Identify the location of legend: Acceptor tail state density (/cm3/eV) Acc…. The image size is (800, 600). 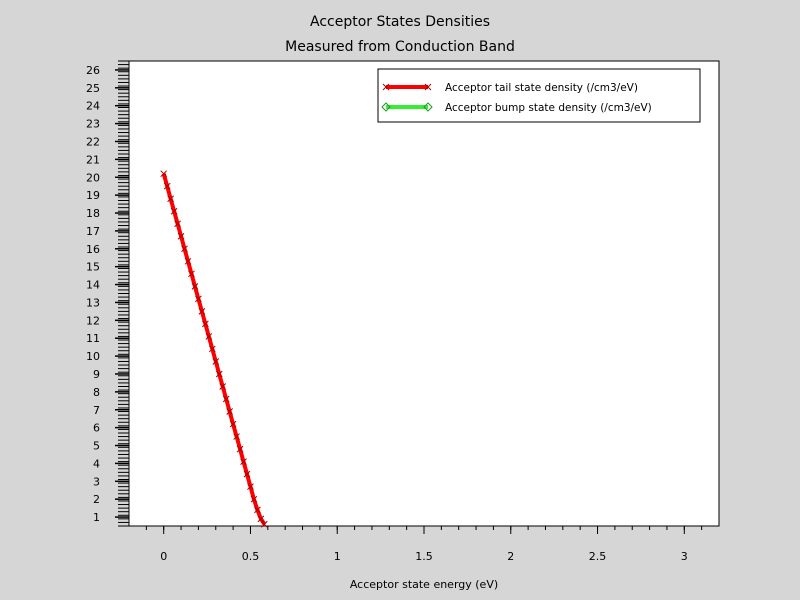
(539, 95).